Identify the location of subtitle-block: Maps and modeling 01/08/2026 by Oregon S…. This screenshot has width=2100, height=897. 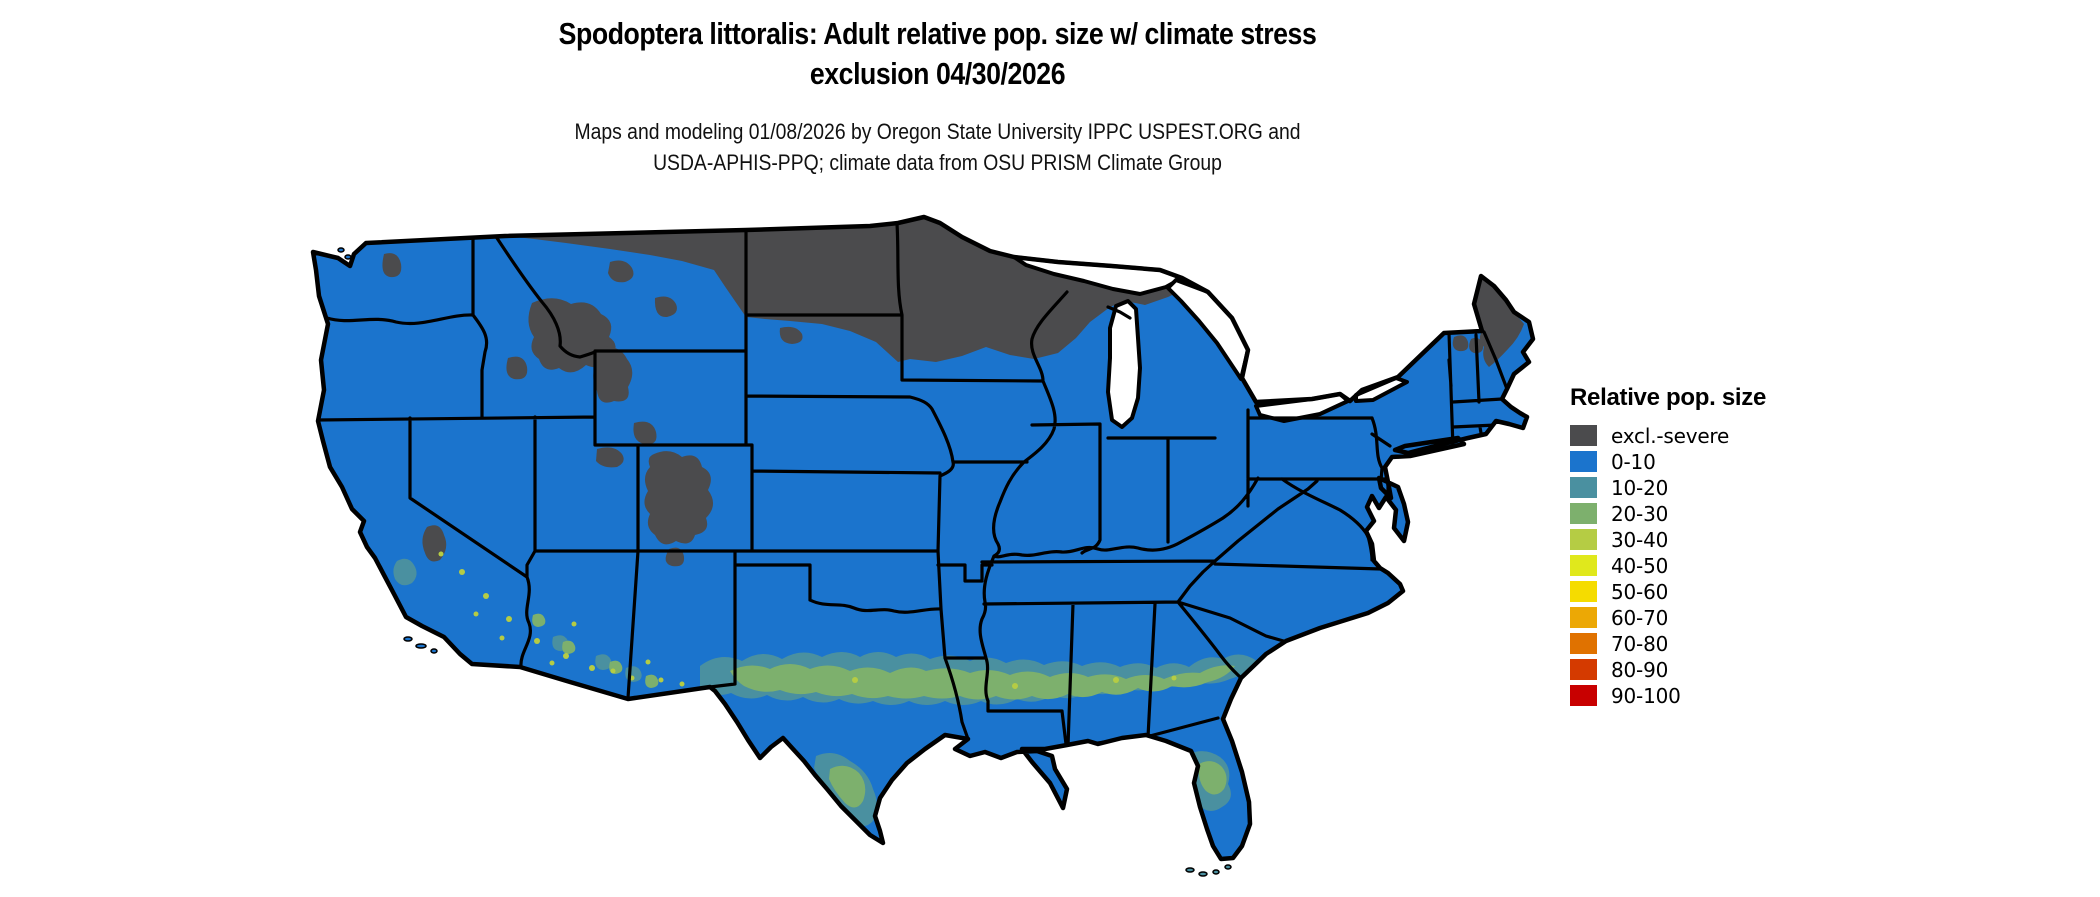
(937, 147).